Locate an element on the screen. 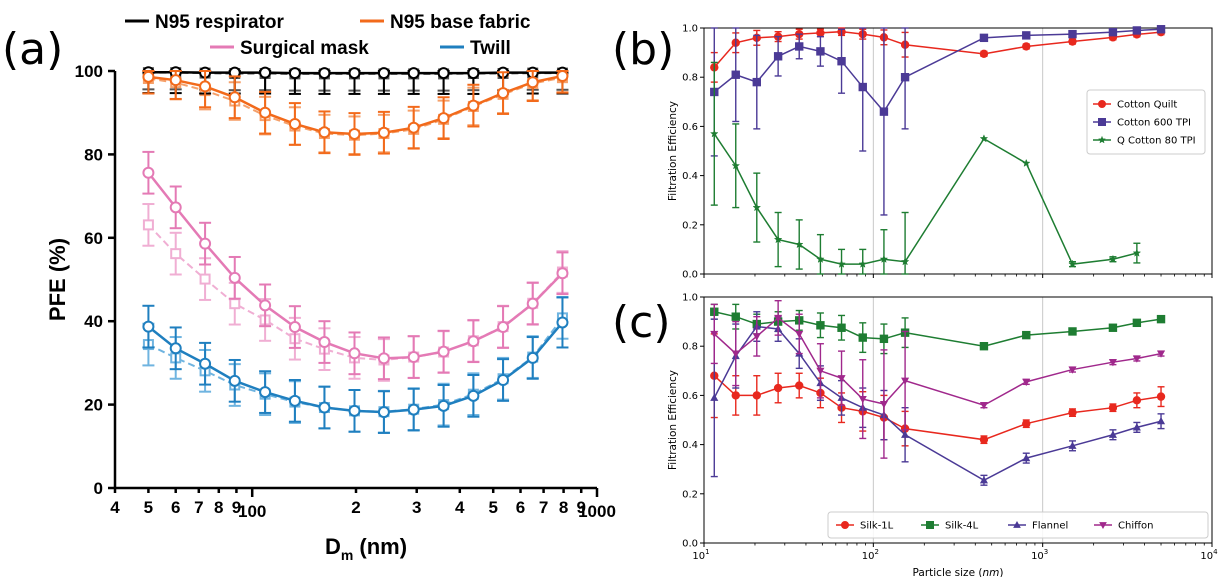 The width and height of the screenshot is (1220, 577). legend-label: Chiffon is located at coordinates (1135, 526).